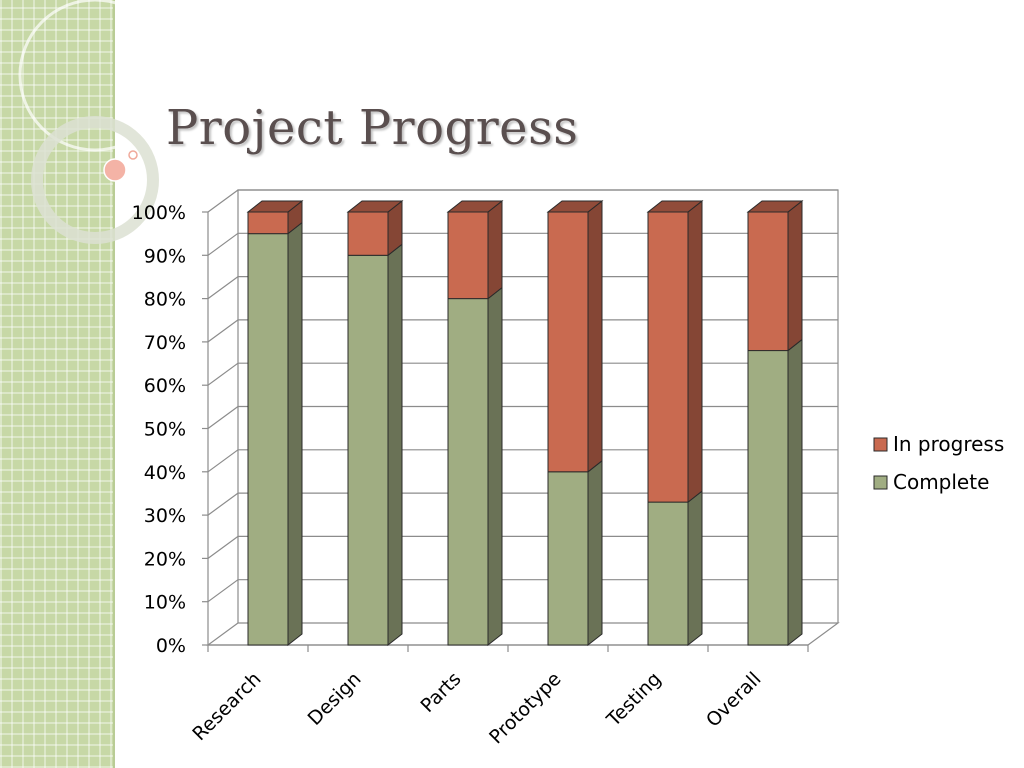  What do you see at coordinates (165, 386) in the screenshot?
I see `y-tick-label: 60%` at bounding box center [165, 386].